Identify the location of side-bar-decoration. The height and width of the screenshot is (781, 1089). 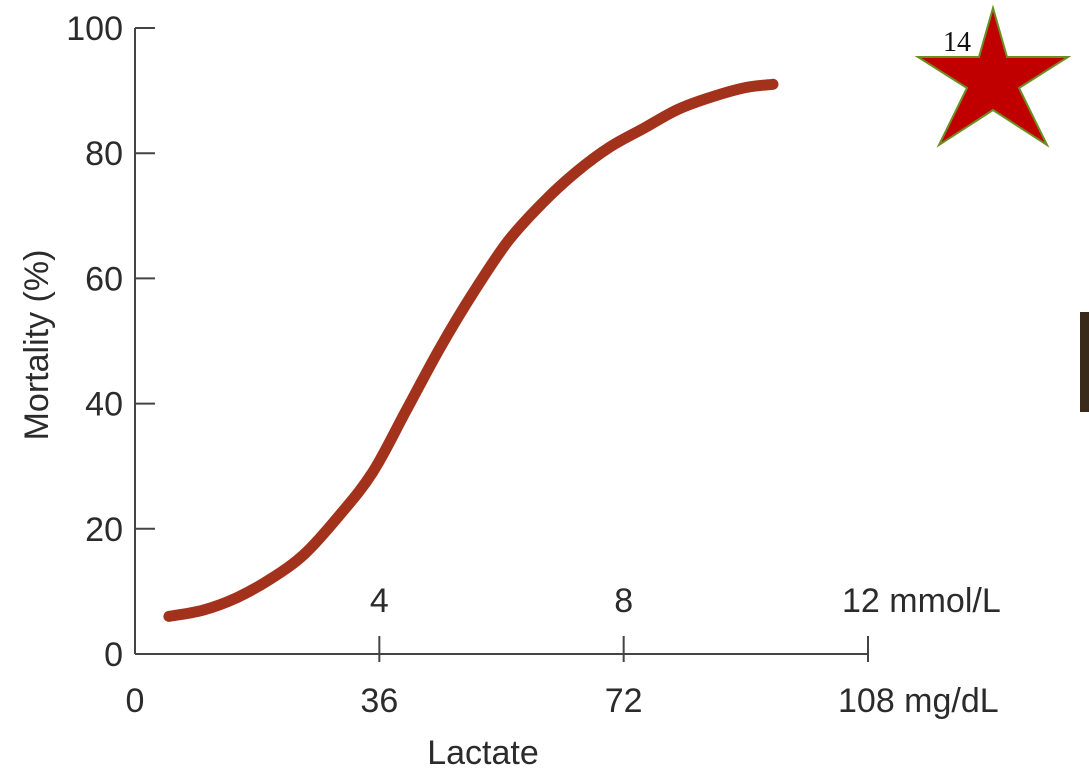
(1084, 362).